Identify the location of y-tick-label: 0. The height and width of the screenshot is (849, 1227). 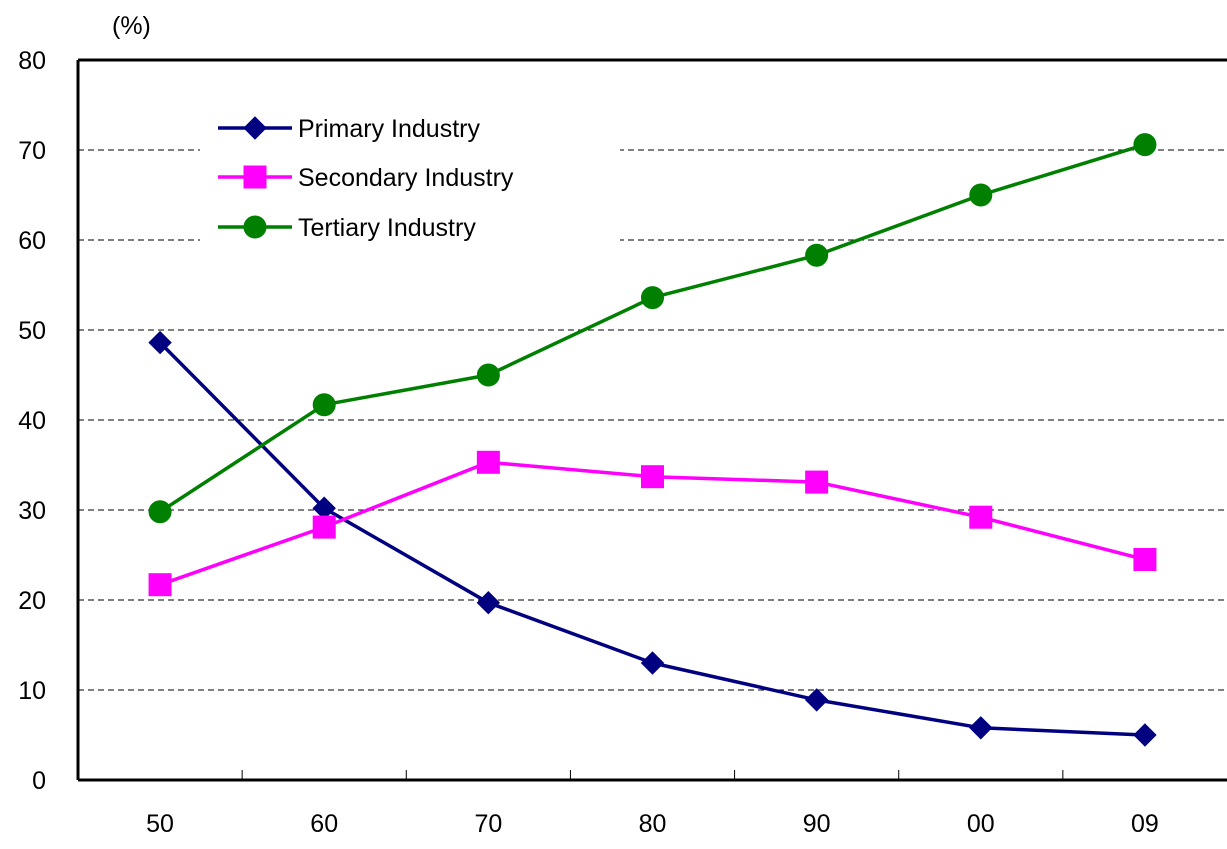
(39, 781).